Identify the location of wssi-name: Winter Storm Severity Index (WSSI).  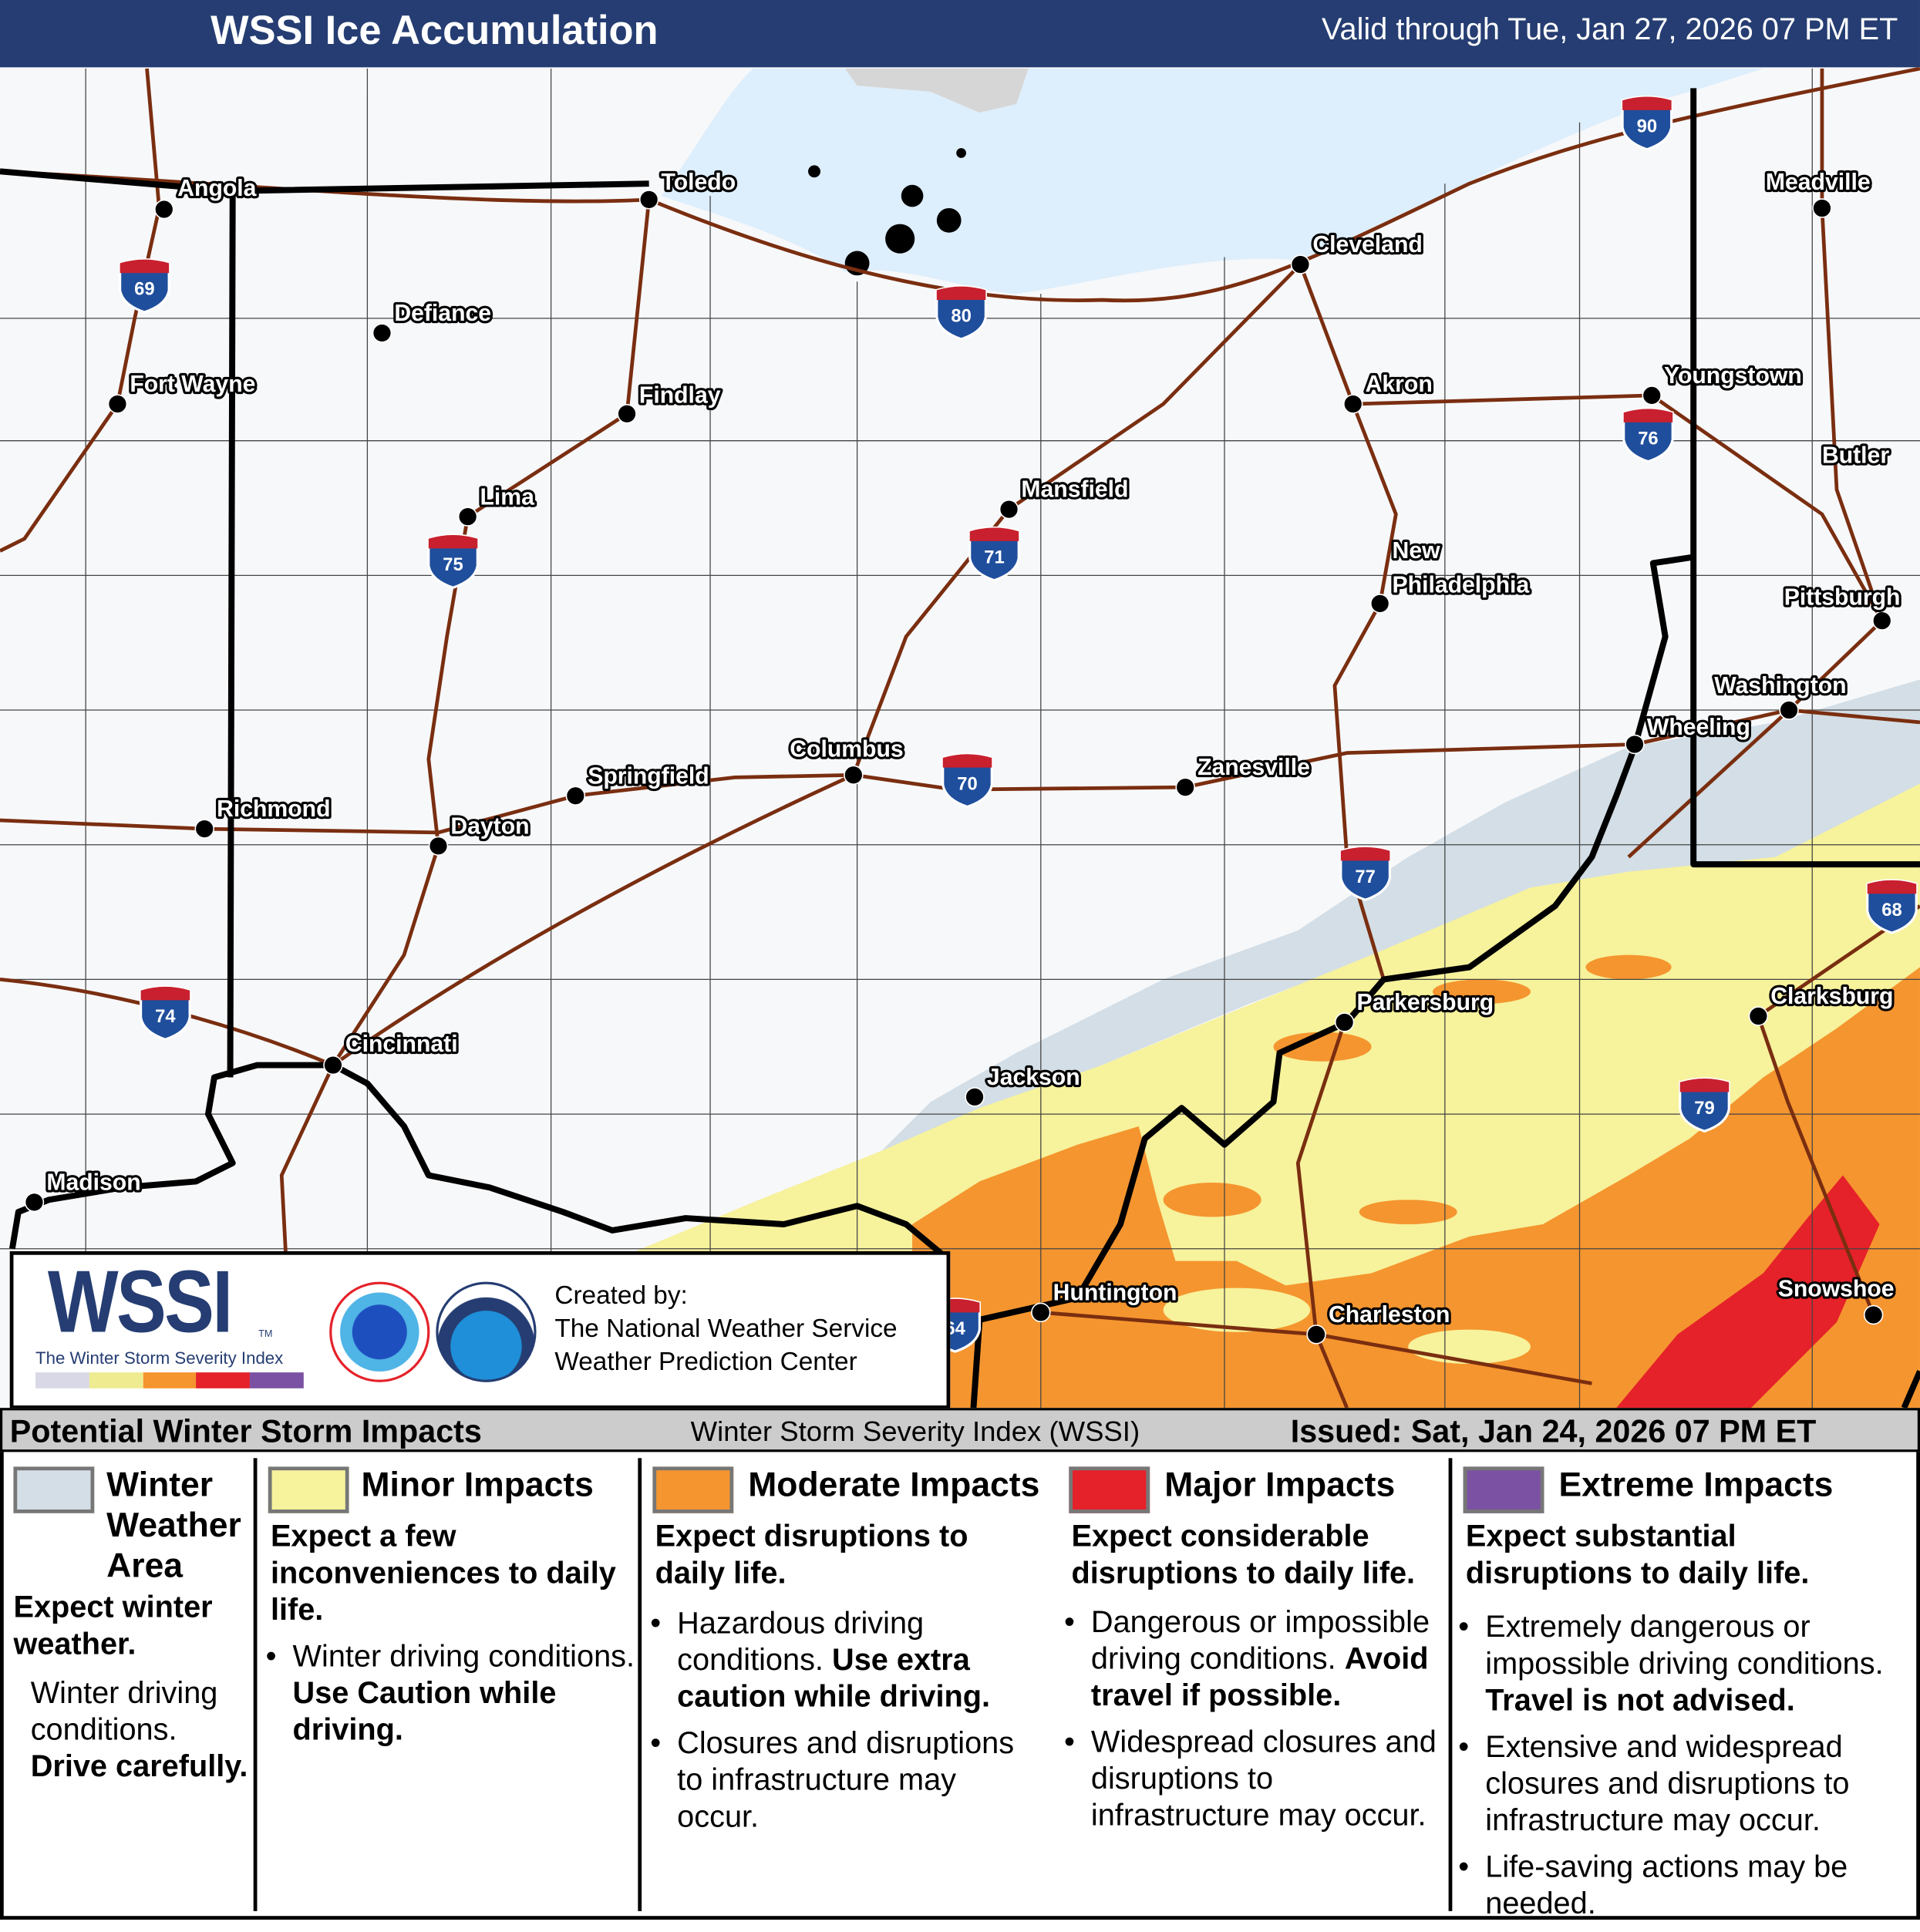
(915, 1431).